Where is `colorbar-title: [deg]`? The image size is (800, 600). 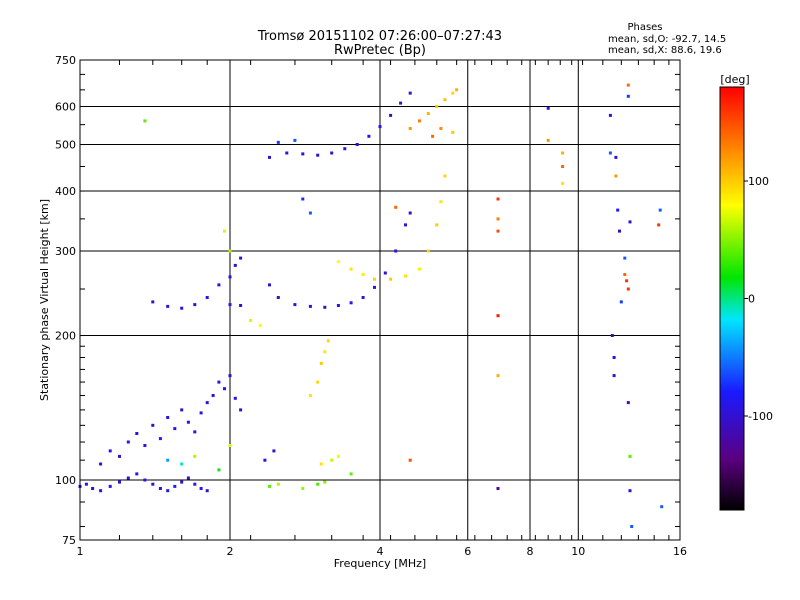
colorbar-title: [deg] is located at coordinates (734, 79).